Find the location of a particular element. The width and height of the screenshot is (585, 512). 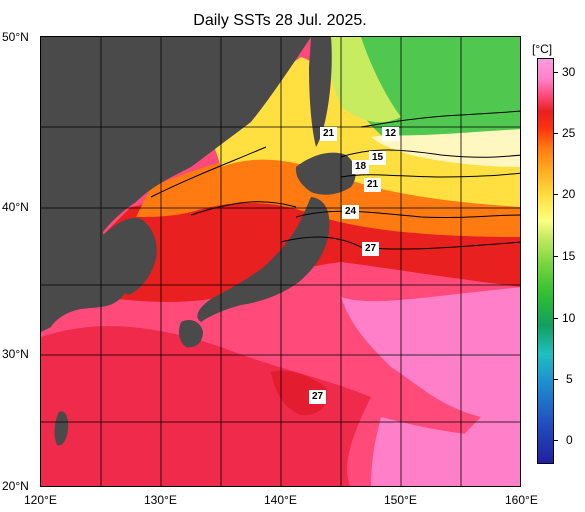

lon-label-130e: 130°E is located at coordinates (160, 500).